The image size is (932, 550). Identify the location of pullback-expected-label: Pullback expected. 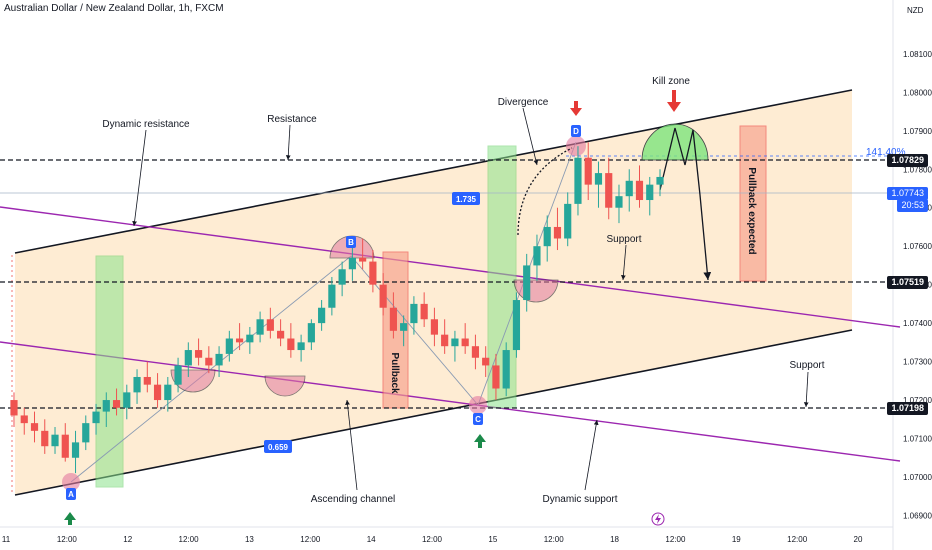
(751, 210).